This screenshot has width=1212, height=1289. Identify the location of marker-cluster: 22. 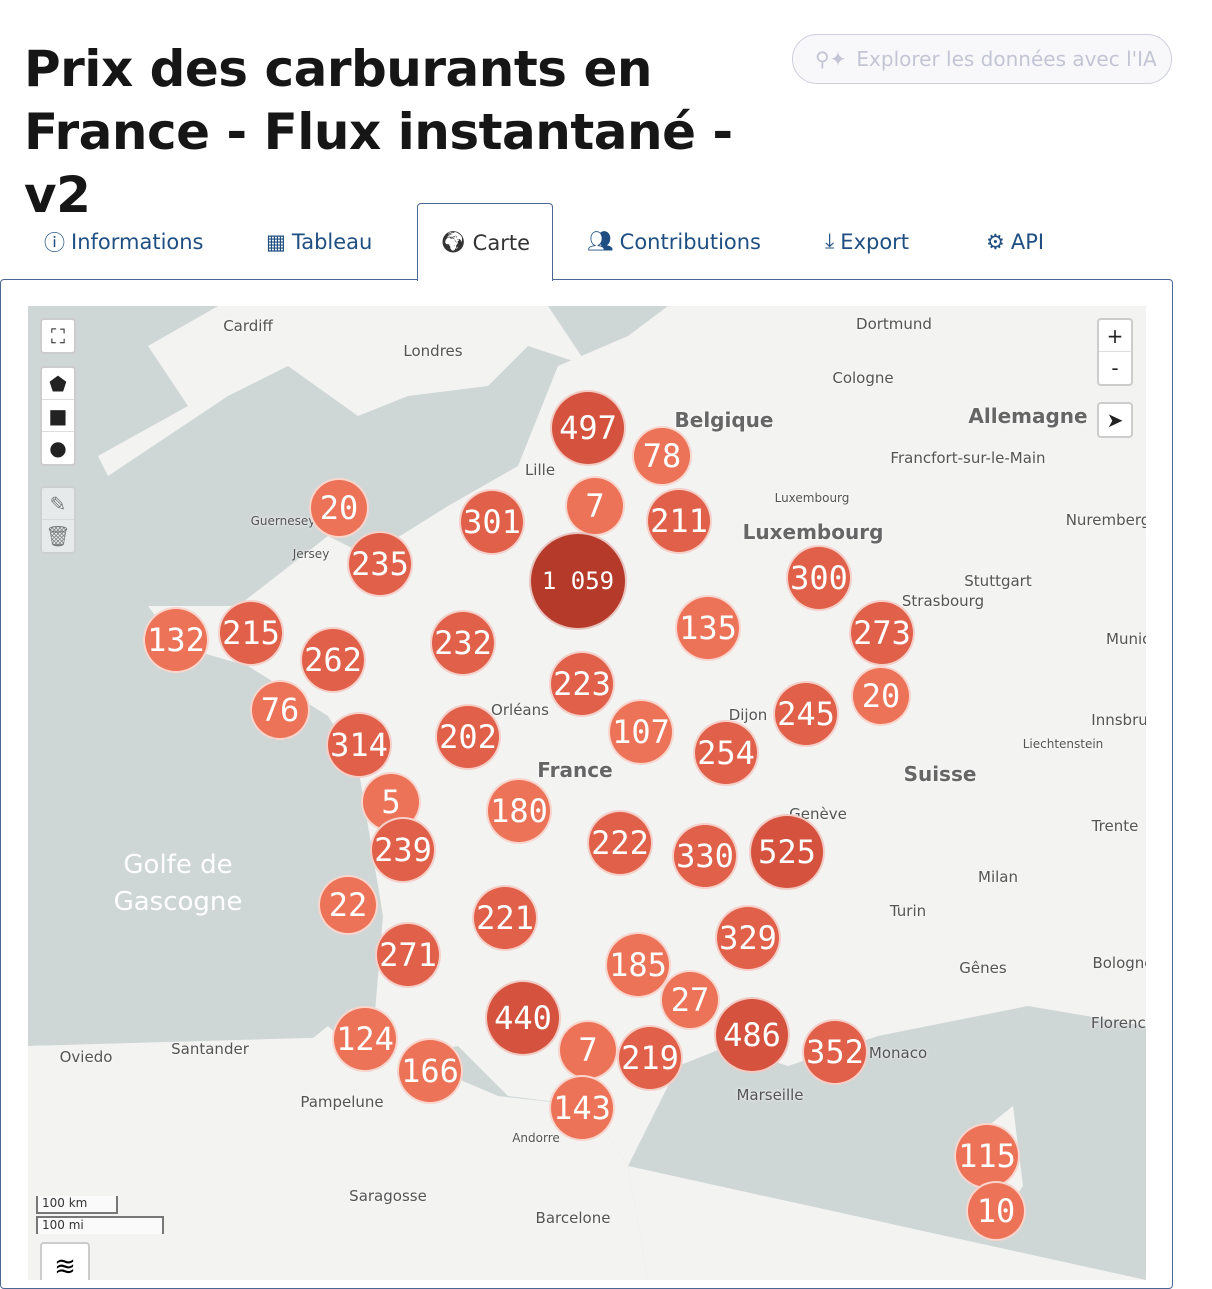
(348, 905).